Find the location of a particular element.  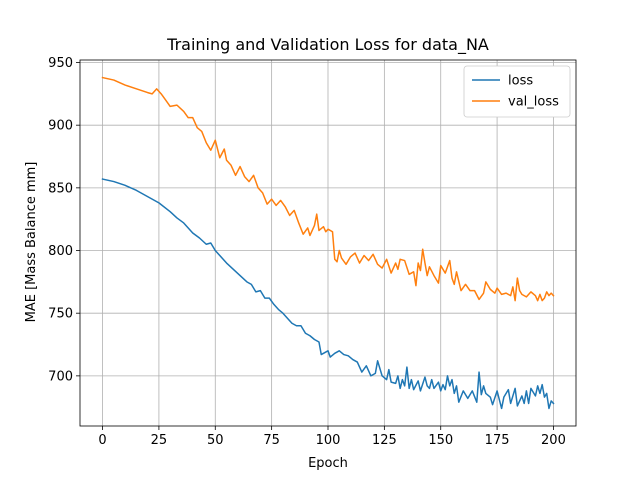

legend: loss val_loss is located at coordinates (517, 91).